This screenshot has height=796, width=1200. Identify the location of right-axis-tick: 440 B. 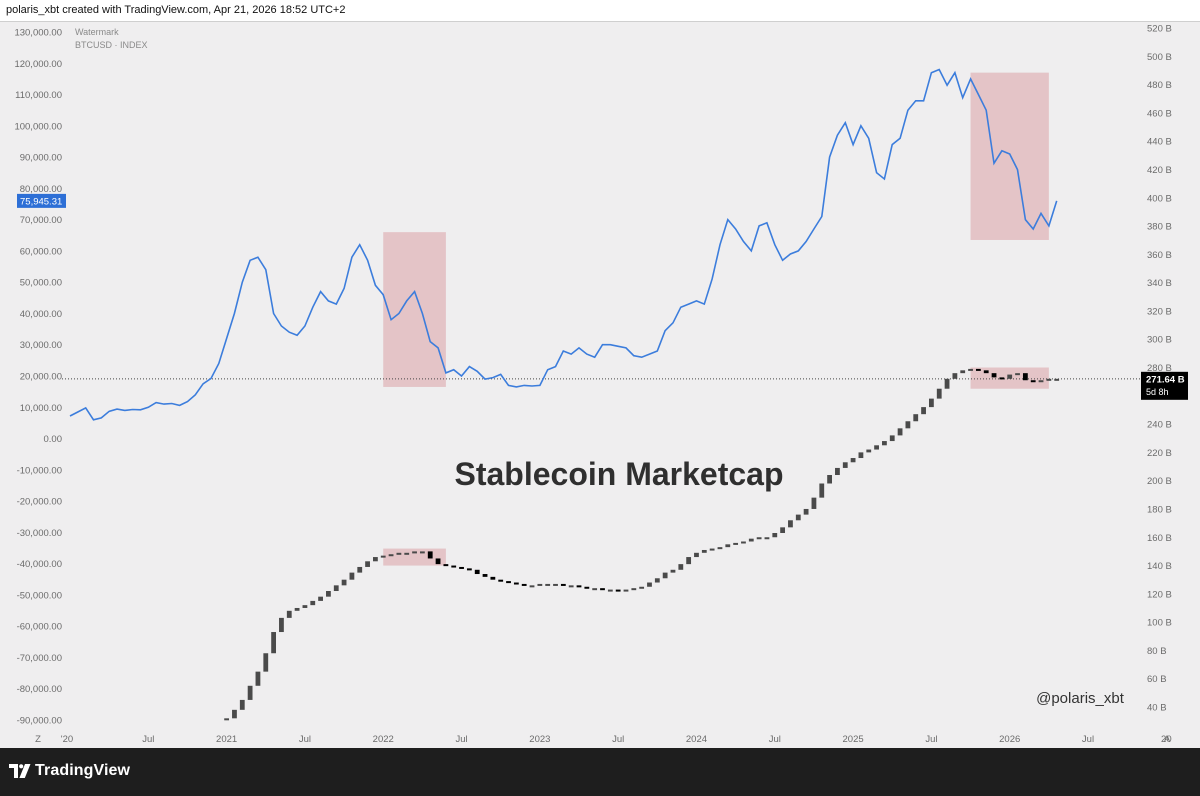
(1159, 142).